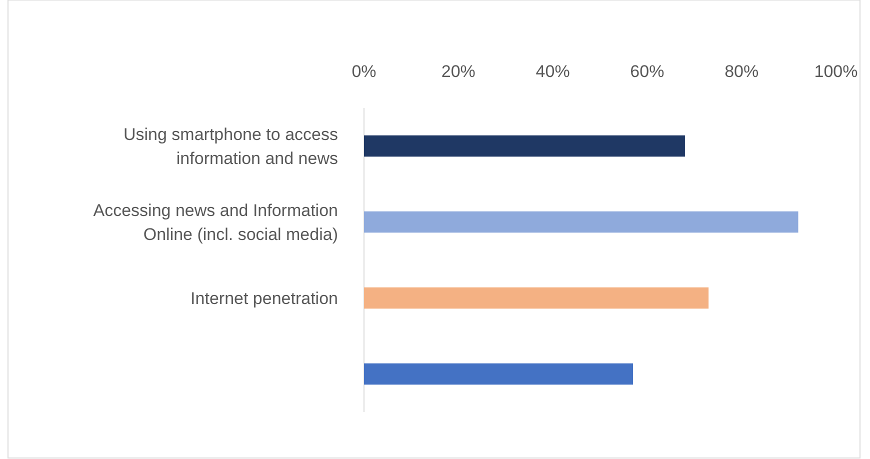 The height and width of the screenshot is (459, 870). Describe the element at coordinates (264, 298) in the screenshot. I see `y-tick-label: Internet penetration` at that location.